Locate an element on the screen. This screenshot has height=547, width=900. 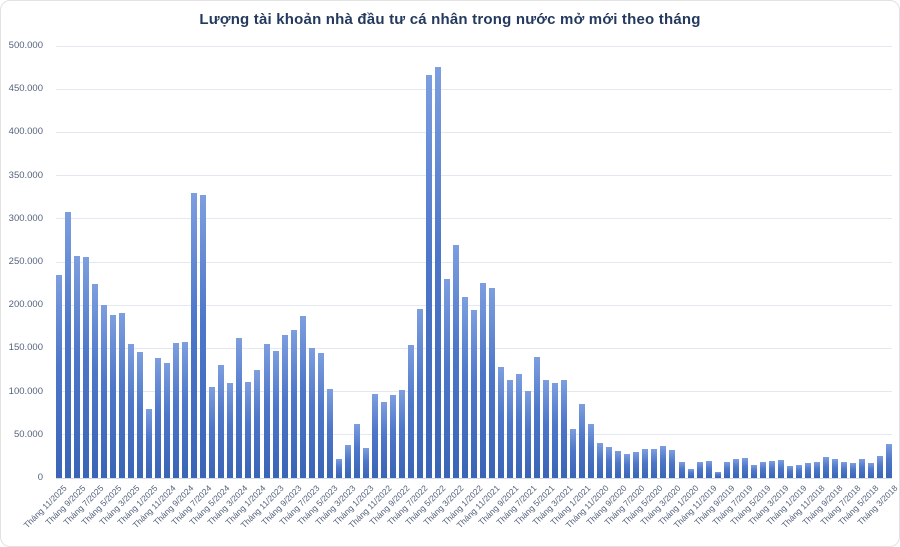
y-axis-tick-label: 150.000 is located at coordinates (25, 348).